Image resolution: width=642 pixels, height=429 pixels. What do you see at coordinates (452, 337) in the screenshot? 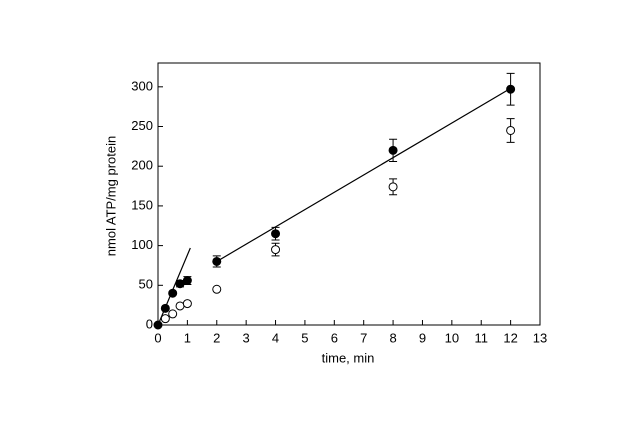
I see `x-tick-label: 10` at bounding box center [452, 337].